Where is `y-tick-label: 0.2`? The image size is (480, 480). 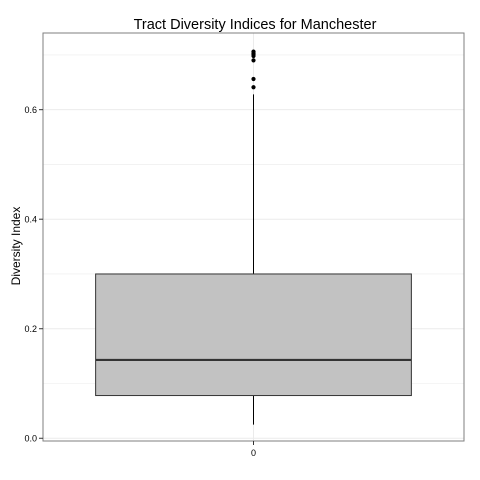 y-tick-label: 0.2 is located at coordinates (30, 329).